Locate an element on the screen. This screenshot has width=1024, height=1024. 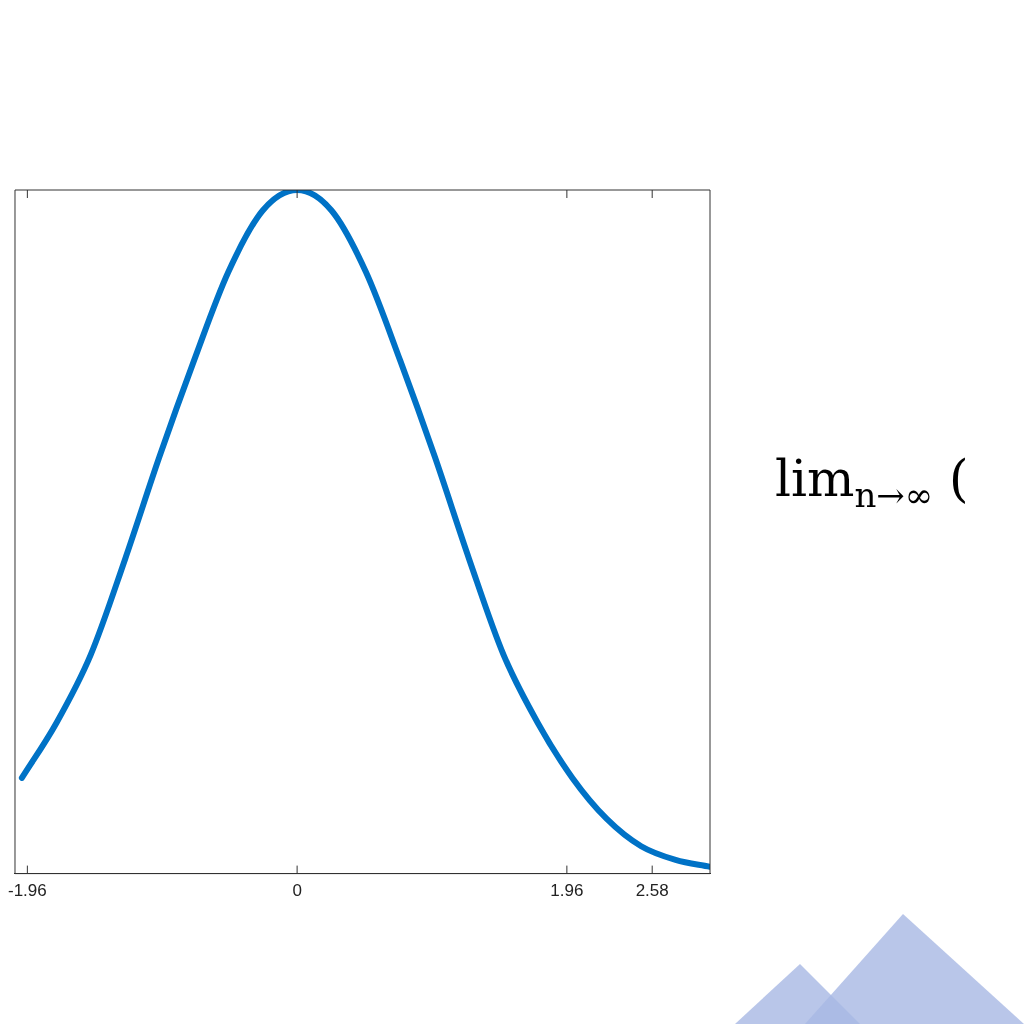
x-tick-label: 1.96 is located at coordinates (567, 891).